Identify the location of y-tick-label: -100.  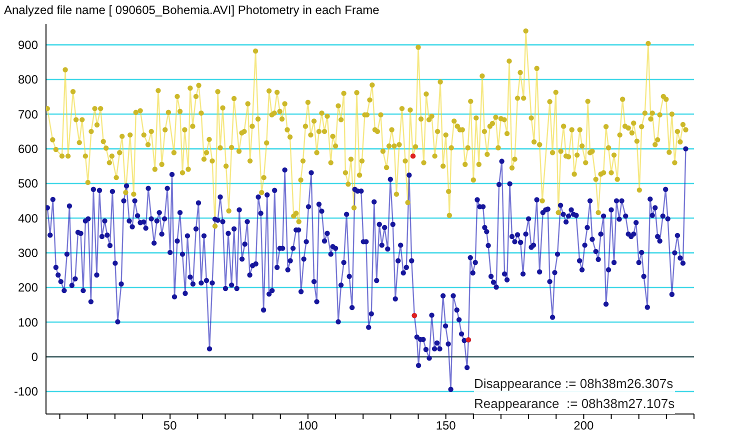
(26, 391).